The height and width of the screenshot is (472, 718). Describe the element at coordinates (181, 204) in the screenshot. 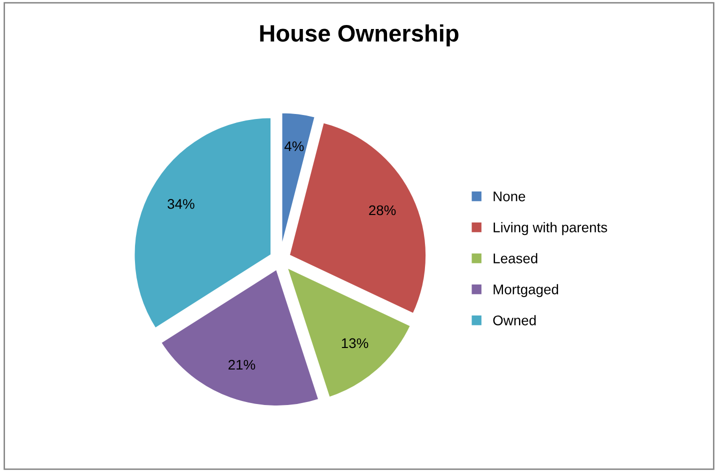

I see `data-label: 34%` at that location.